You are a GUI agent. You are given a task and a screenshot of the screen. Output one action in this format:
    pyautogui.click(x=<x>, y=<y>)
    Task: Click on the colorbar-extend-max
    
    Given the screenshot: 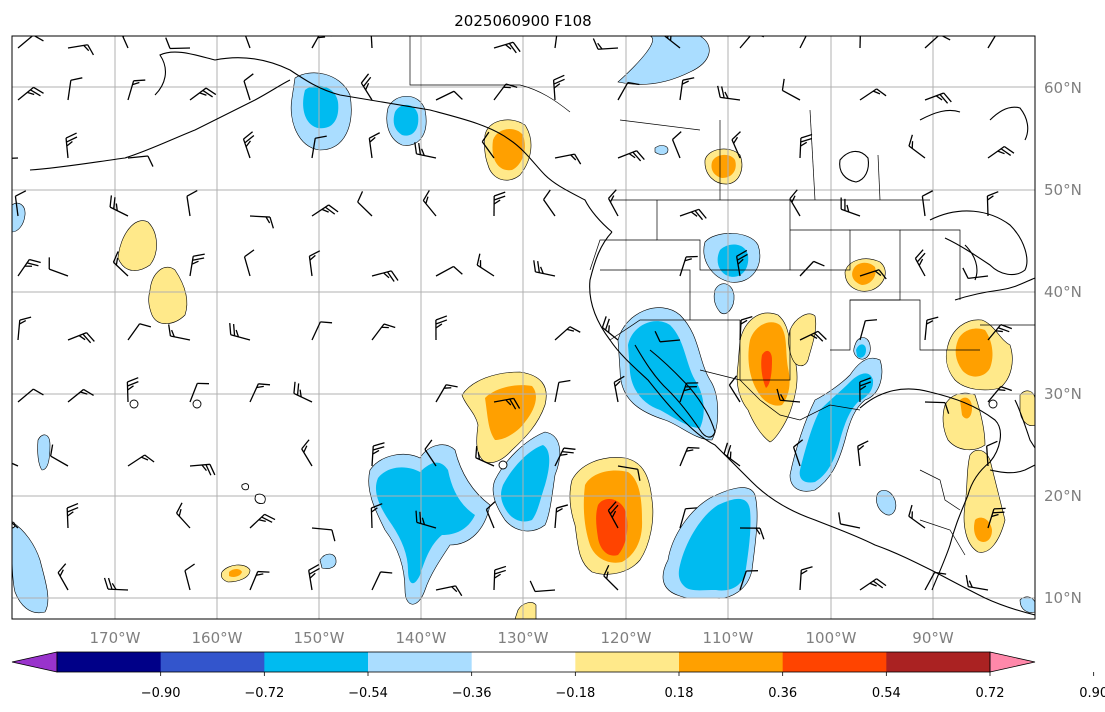 What is the action you would take?
    pyautogui.click(x=1012, y=662)
    